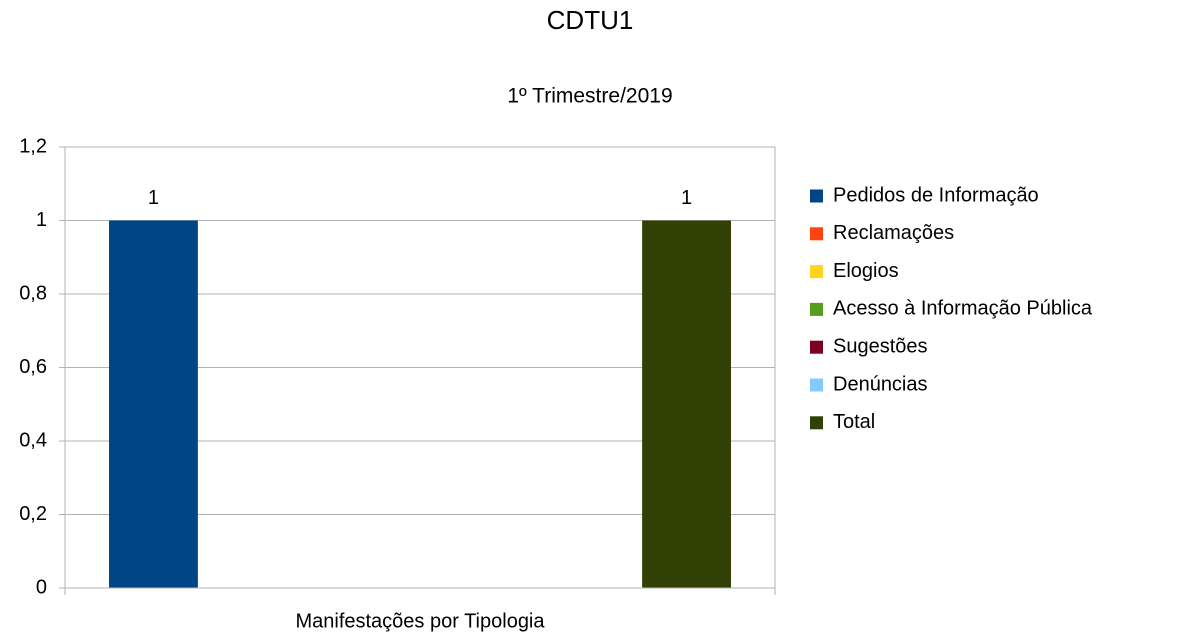 This screenshot has width=1182, height=639. I want to click on legend-label: Denúncias, so click(880, 384).